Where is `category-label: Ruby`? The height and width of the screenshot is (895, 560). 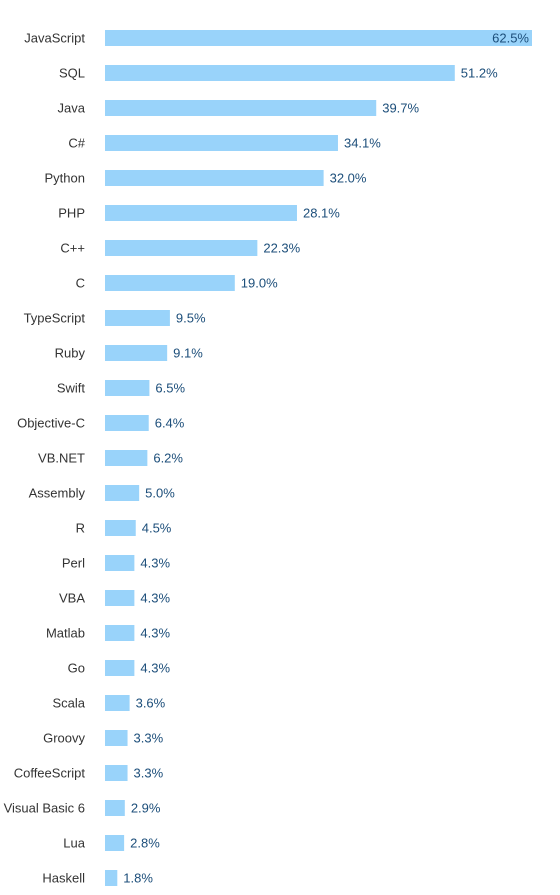
category-label: Ruby is located at coordinates (70, 353).